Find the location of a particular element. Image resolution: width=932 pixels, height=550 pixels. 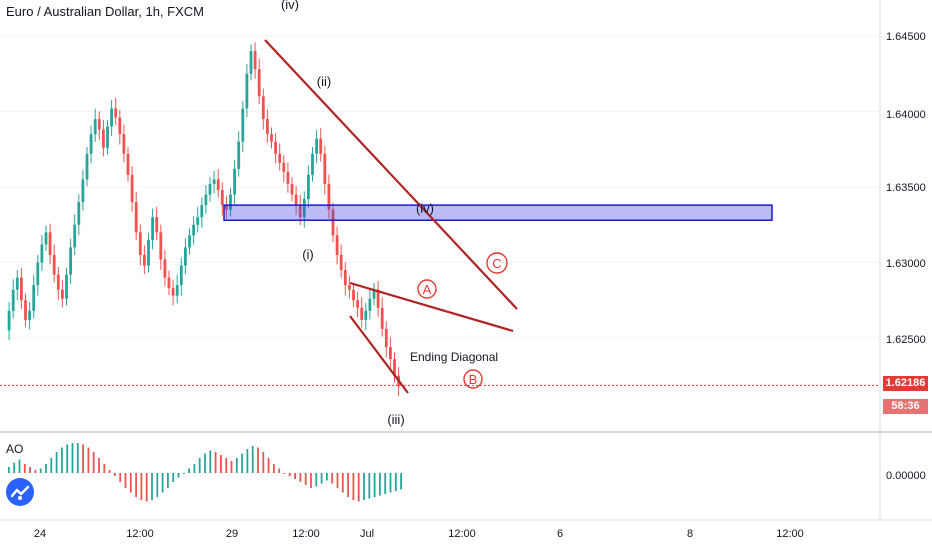

wave-label-i: (i) is located at coordinates (308, 254).